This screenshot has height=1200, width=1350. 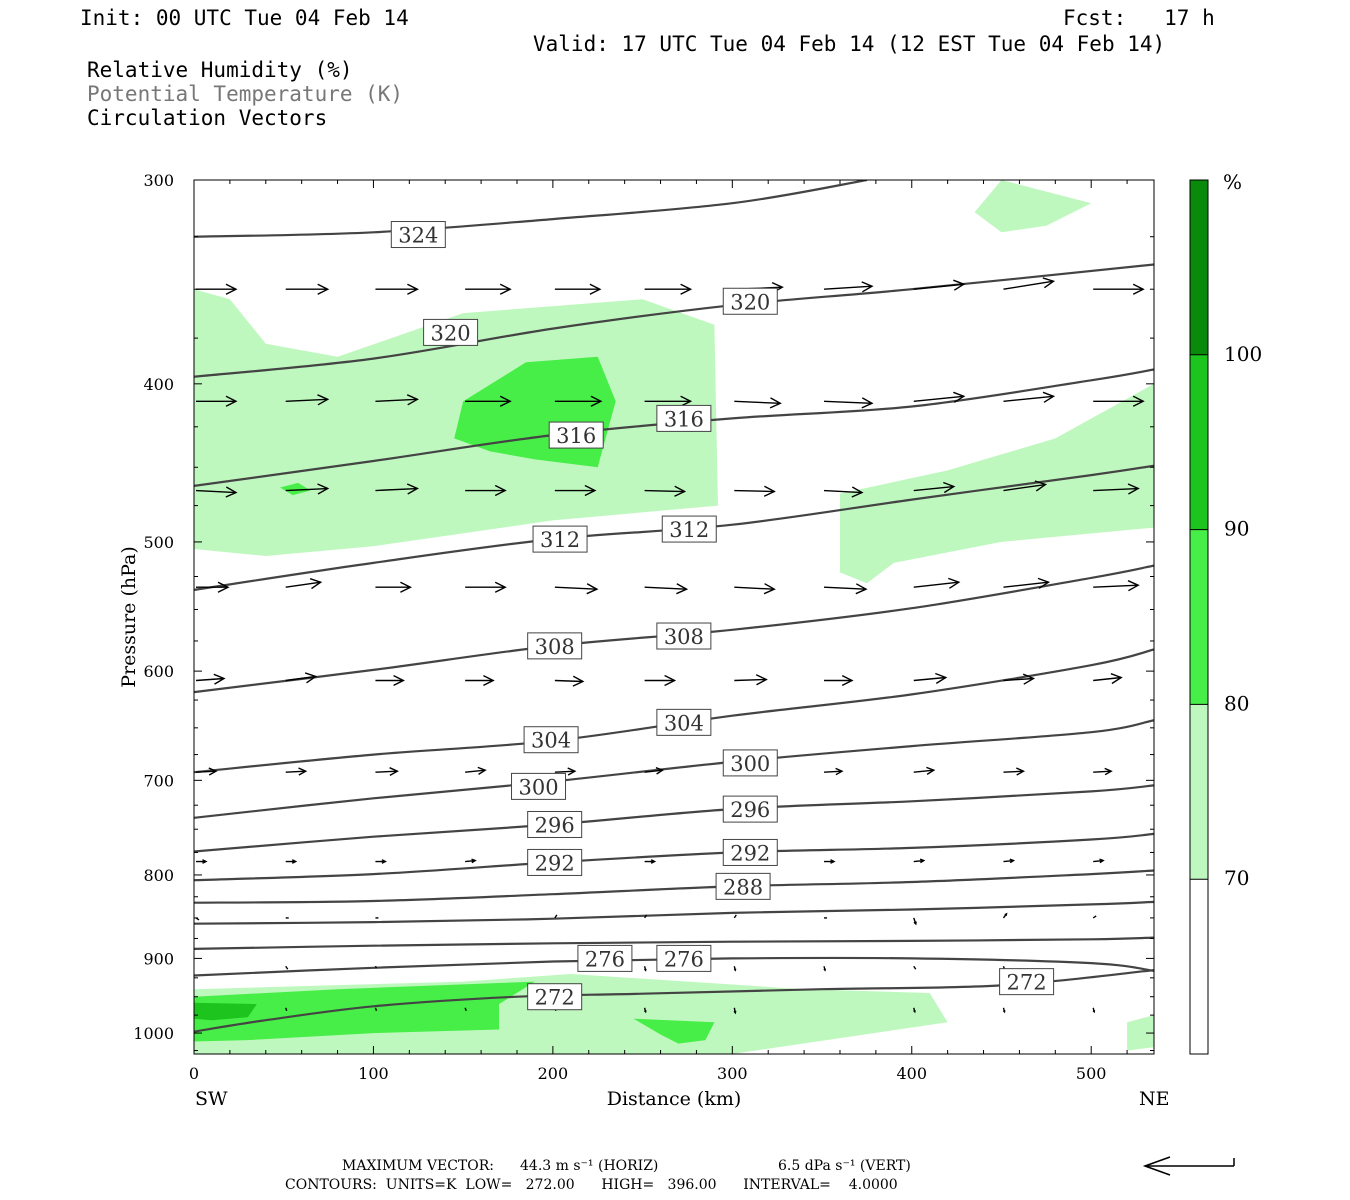 I want to click on colorbar: 100 90 80 70, so click(x=1225, y=617).